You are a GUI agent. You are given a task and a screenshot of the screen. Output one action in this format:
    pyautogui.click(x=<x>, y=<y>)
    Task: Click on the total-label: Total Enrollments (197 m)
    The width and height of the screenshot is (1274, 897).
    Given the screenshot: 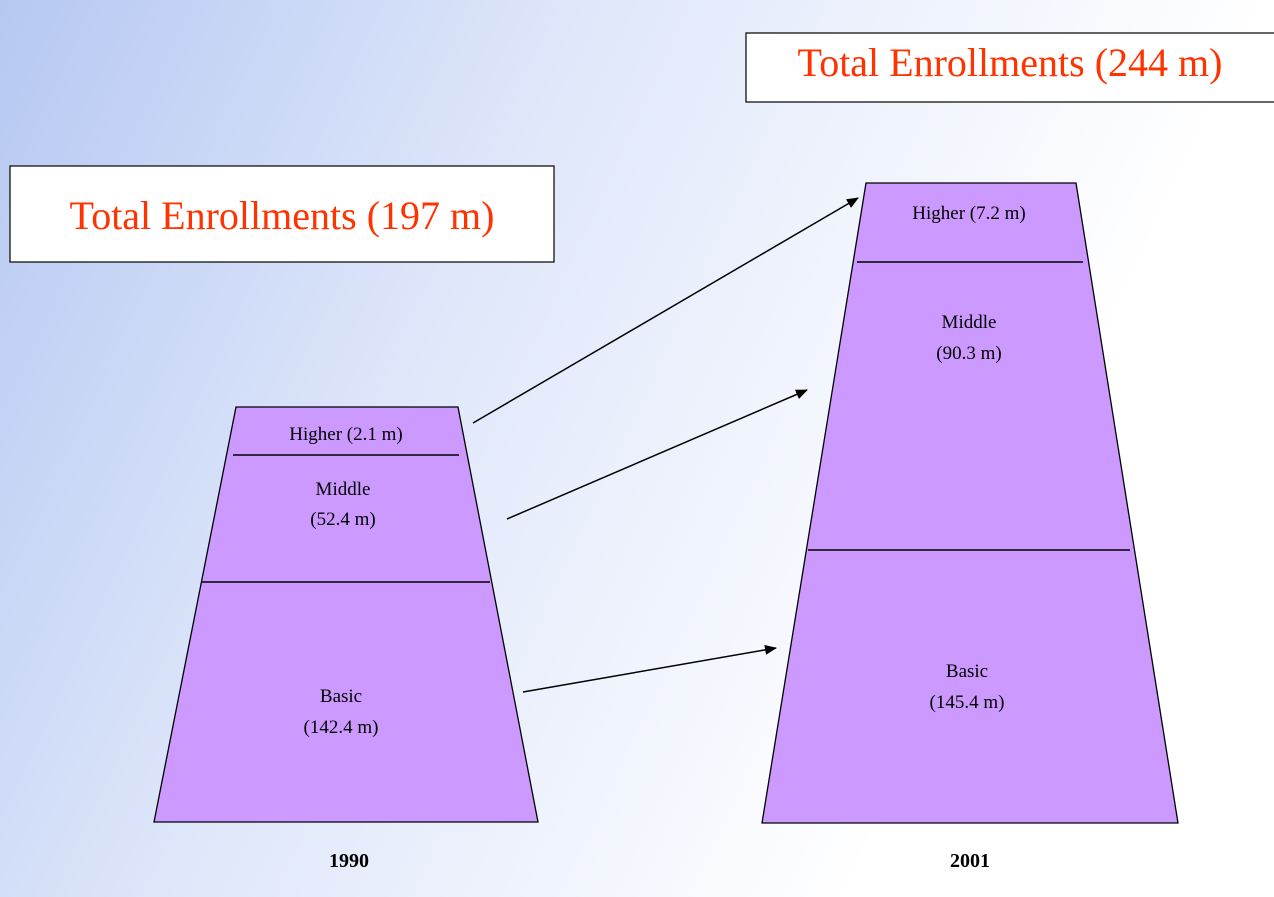 What is the action you would take?
    pyautogui.click(x=282, y=215)
    